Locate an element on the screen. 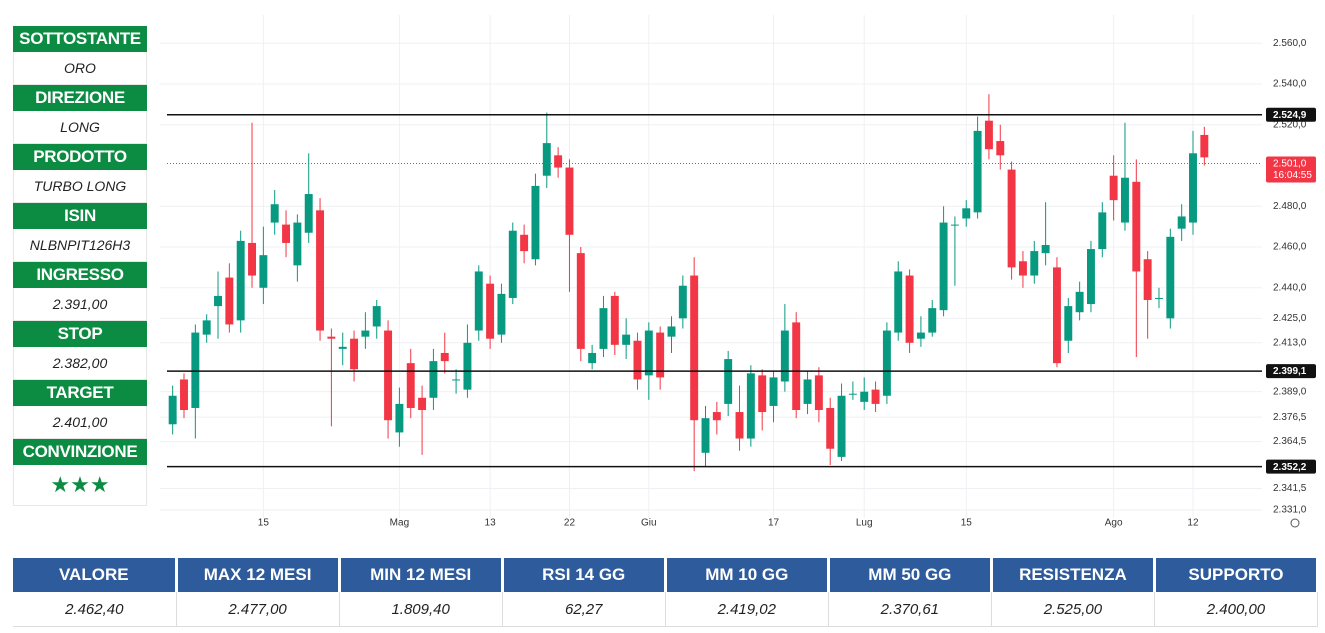 Image resolution: width=1325 pixels, height=633 pixels. panel-label: DIREZIONE is located at coordinates (80, 98).